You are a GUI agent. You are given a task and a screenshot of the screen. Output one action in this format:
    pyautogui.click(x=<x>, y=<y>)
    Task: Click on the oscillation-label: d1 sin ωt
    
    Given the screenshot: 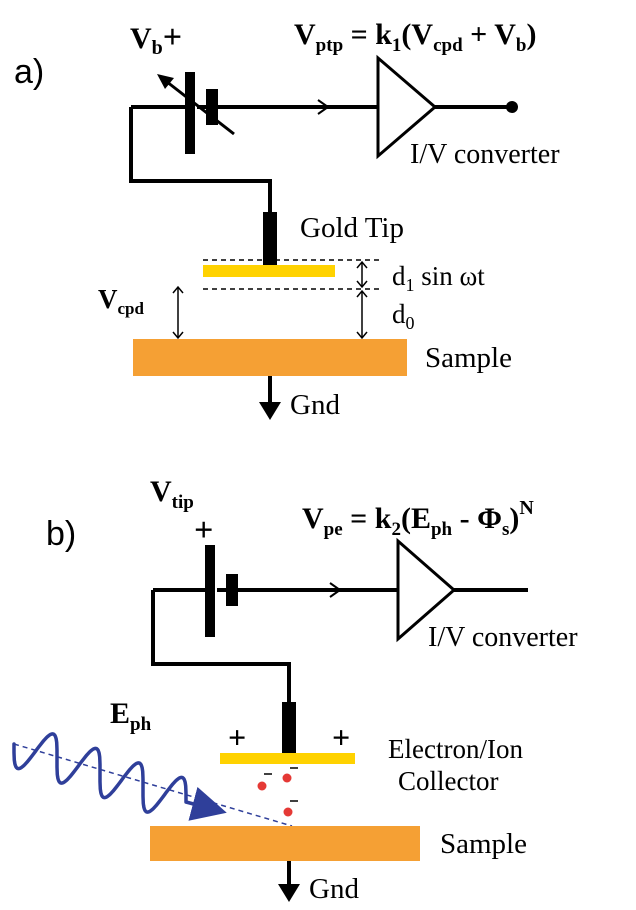 What is the action you would take?
    pyautogui.click(x=438, y=278)
    